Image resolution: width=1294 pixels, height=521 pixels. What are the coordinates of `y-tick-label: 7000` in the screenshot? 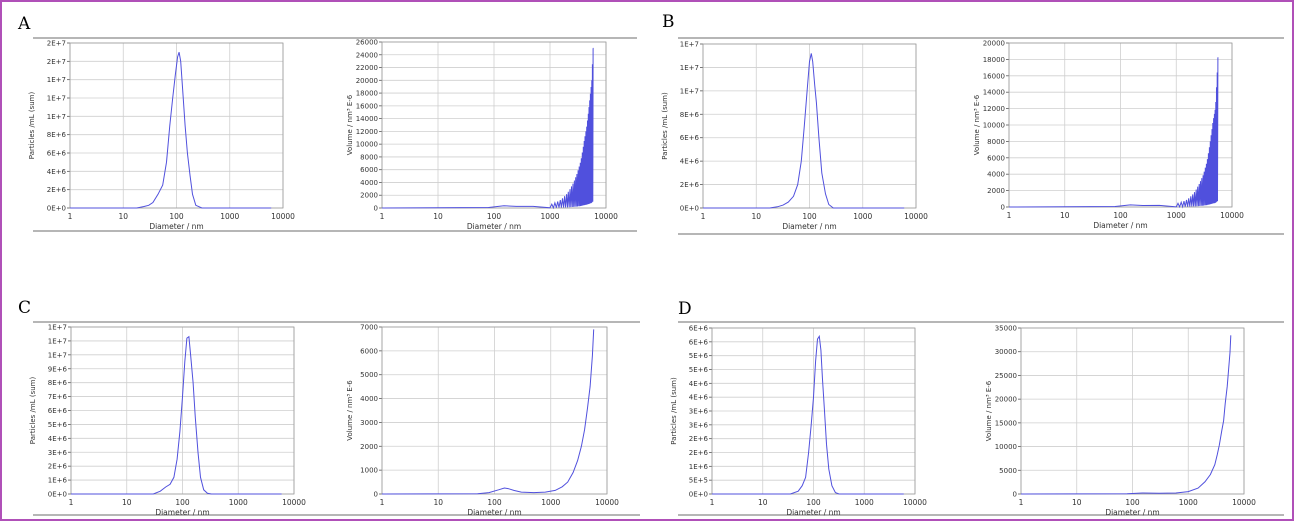 It's located at (369, 328).